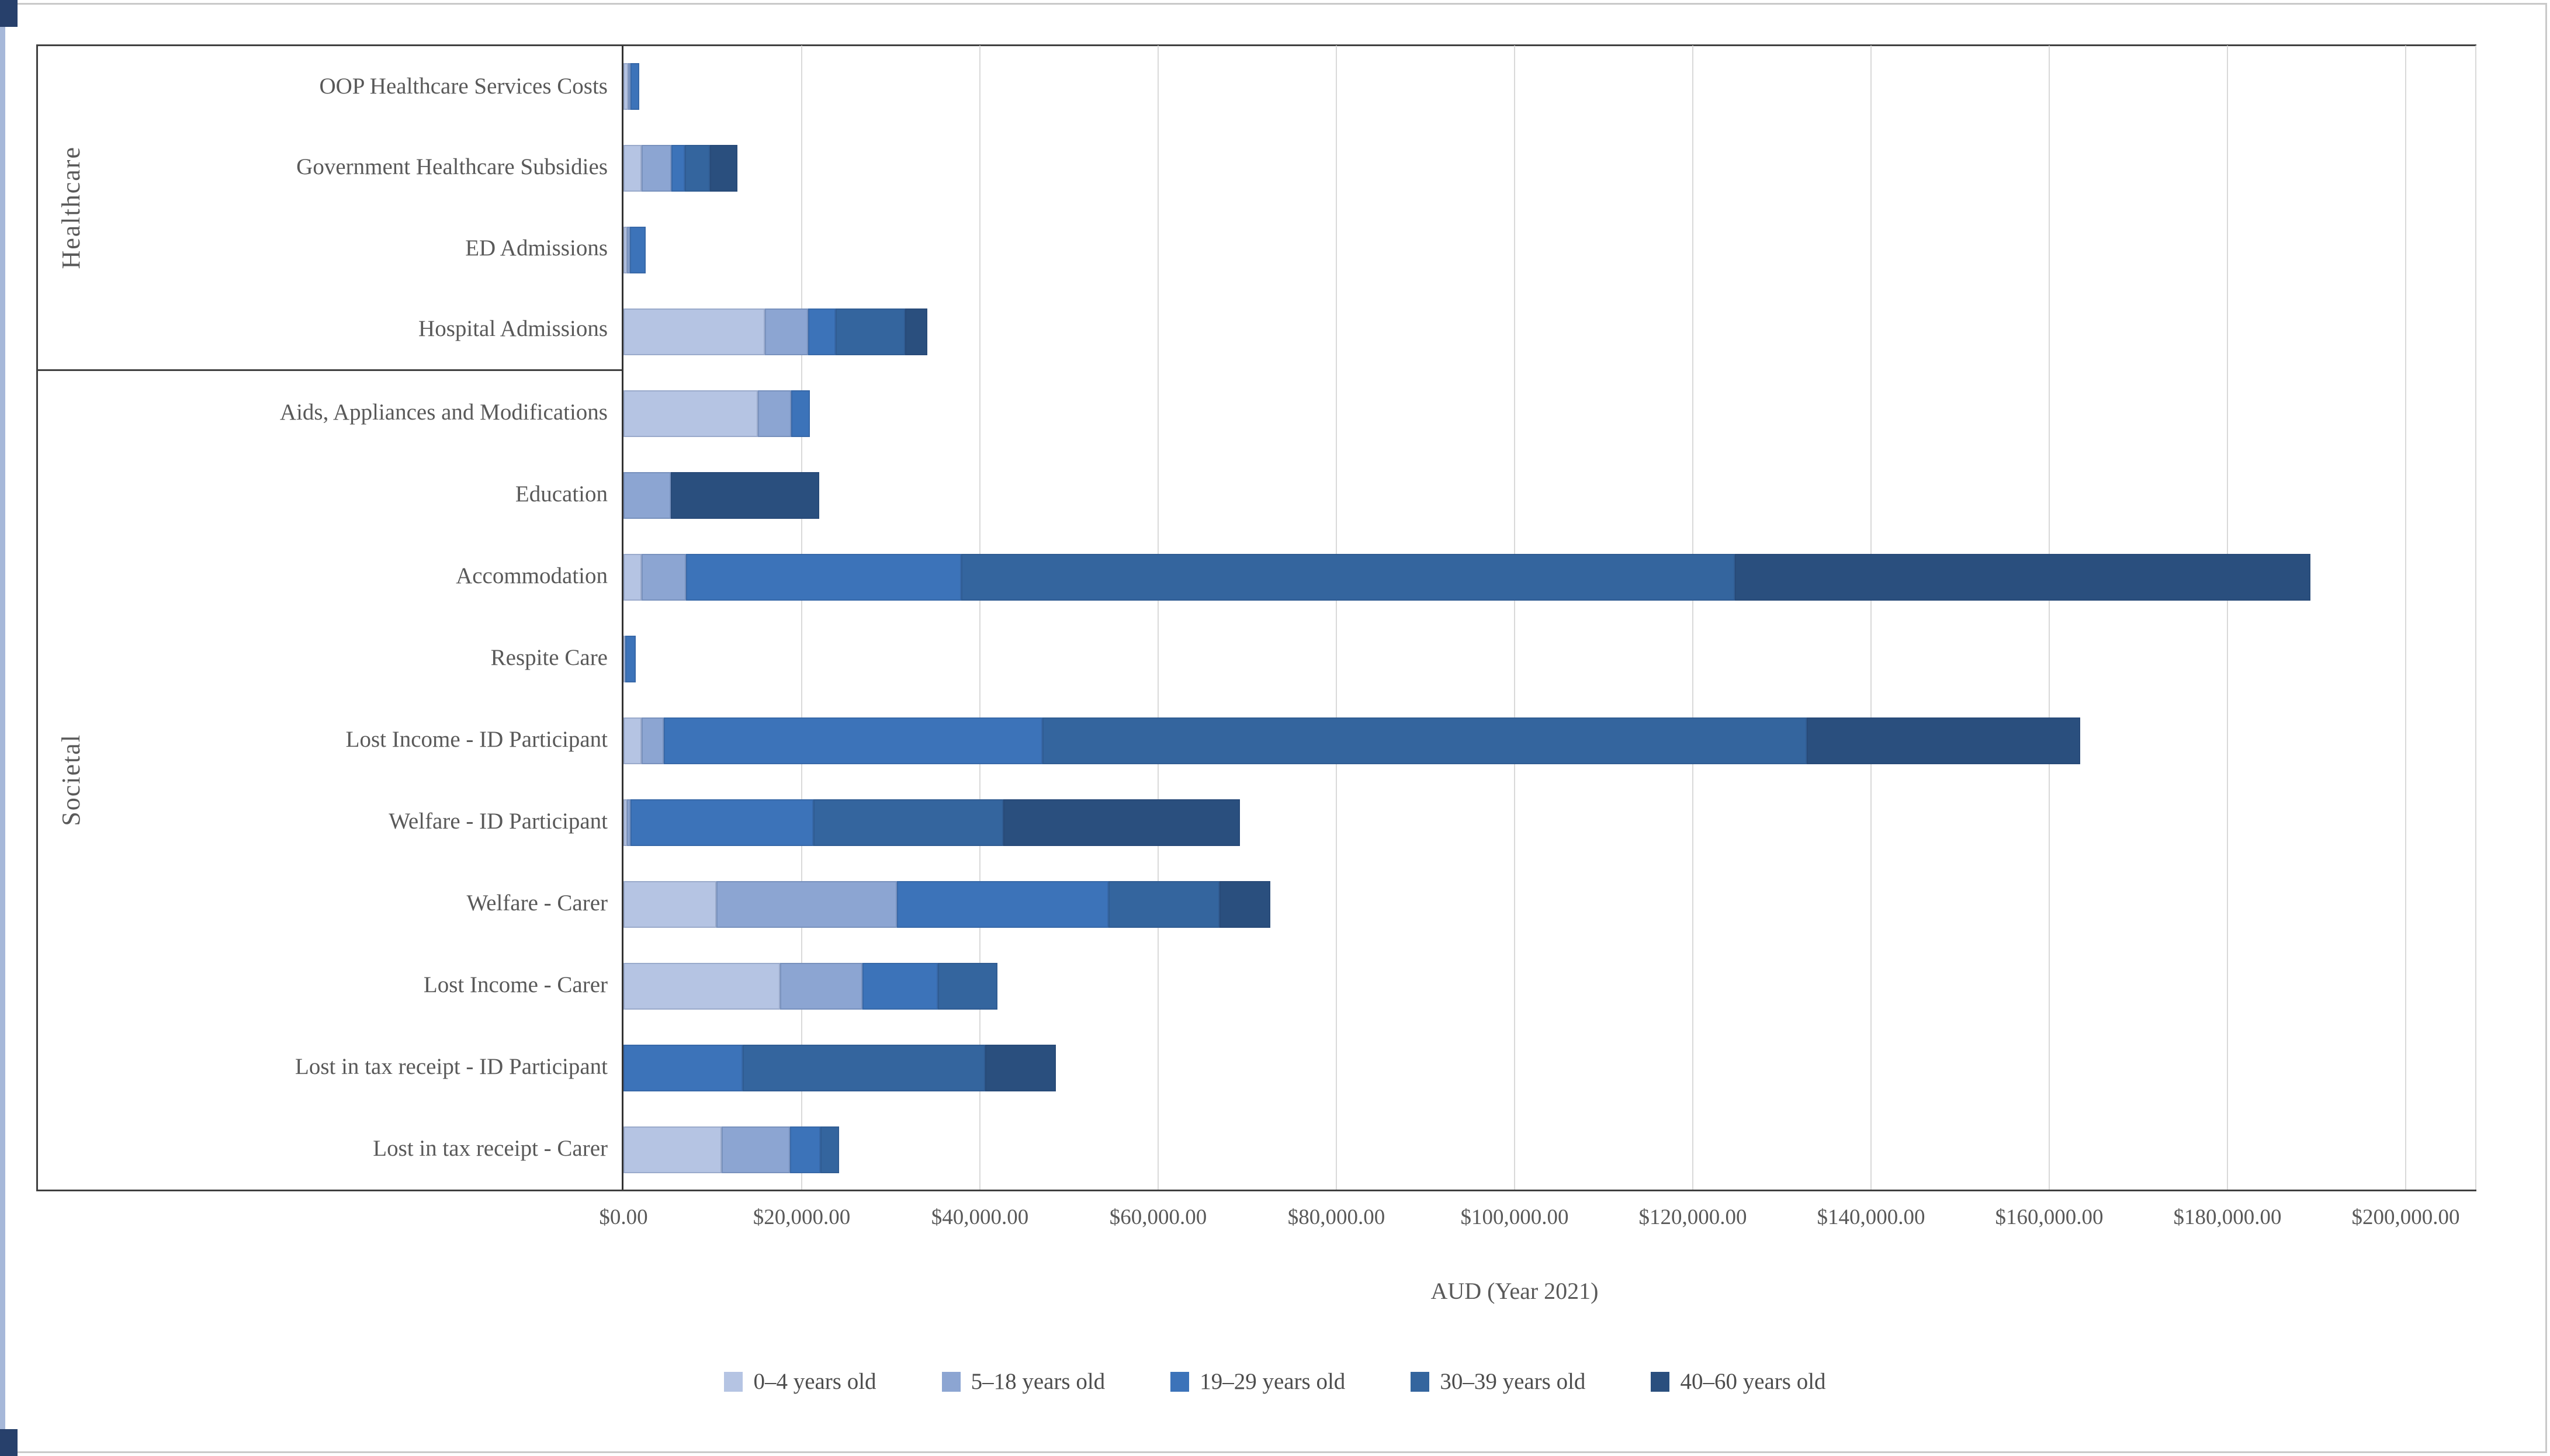  Describe the element at coordinates (1871, 1217) in the screenshot. I see `x-tick-label: $140,000.00` at that location.